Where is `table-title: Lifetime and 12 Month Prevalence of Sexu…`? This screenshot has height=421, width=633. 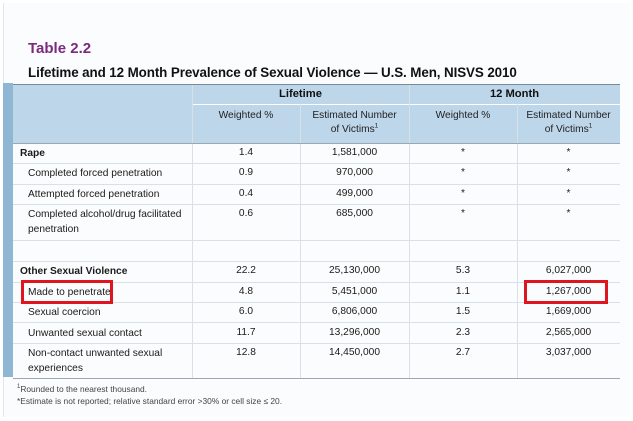 table-title: Lifetime and 12 Month Prevalence of Sexu… is located at coordinates (272, 72).